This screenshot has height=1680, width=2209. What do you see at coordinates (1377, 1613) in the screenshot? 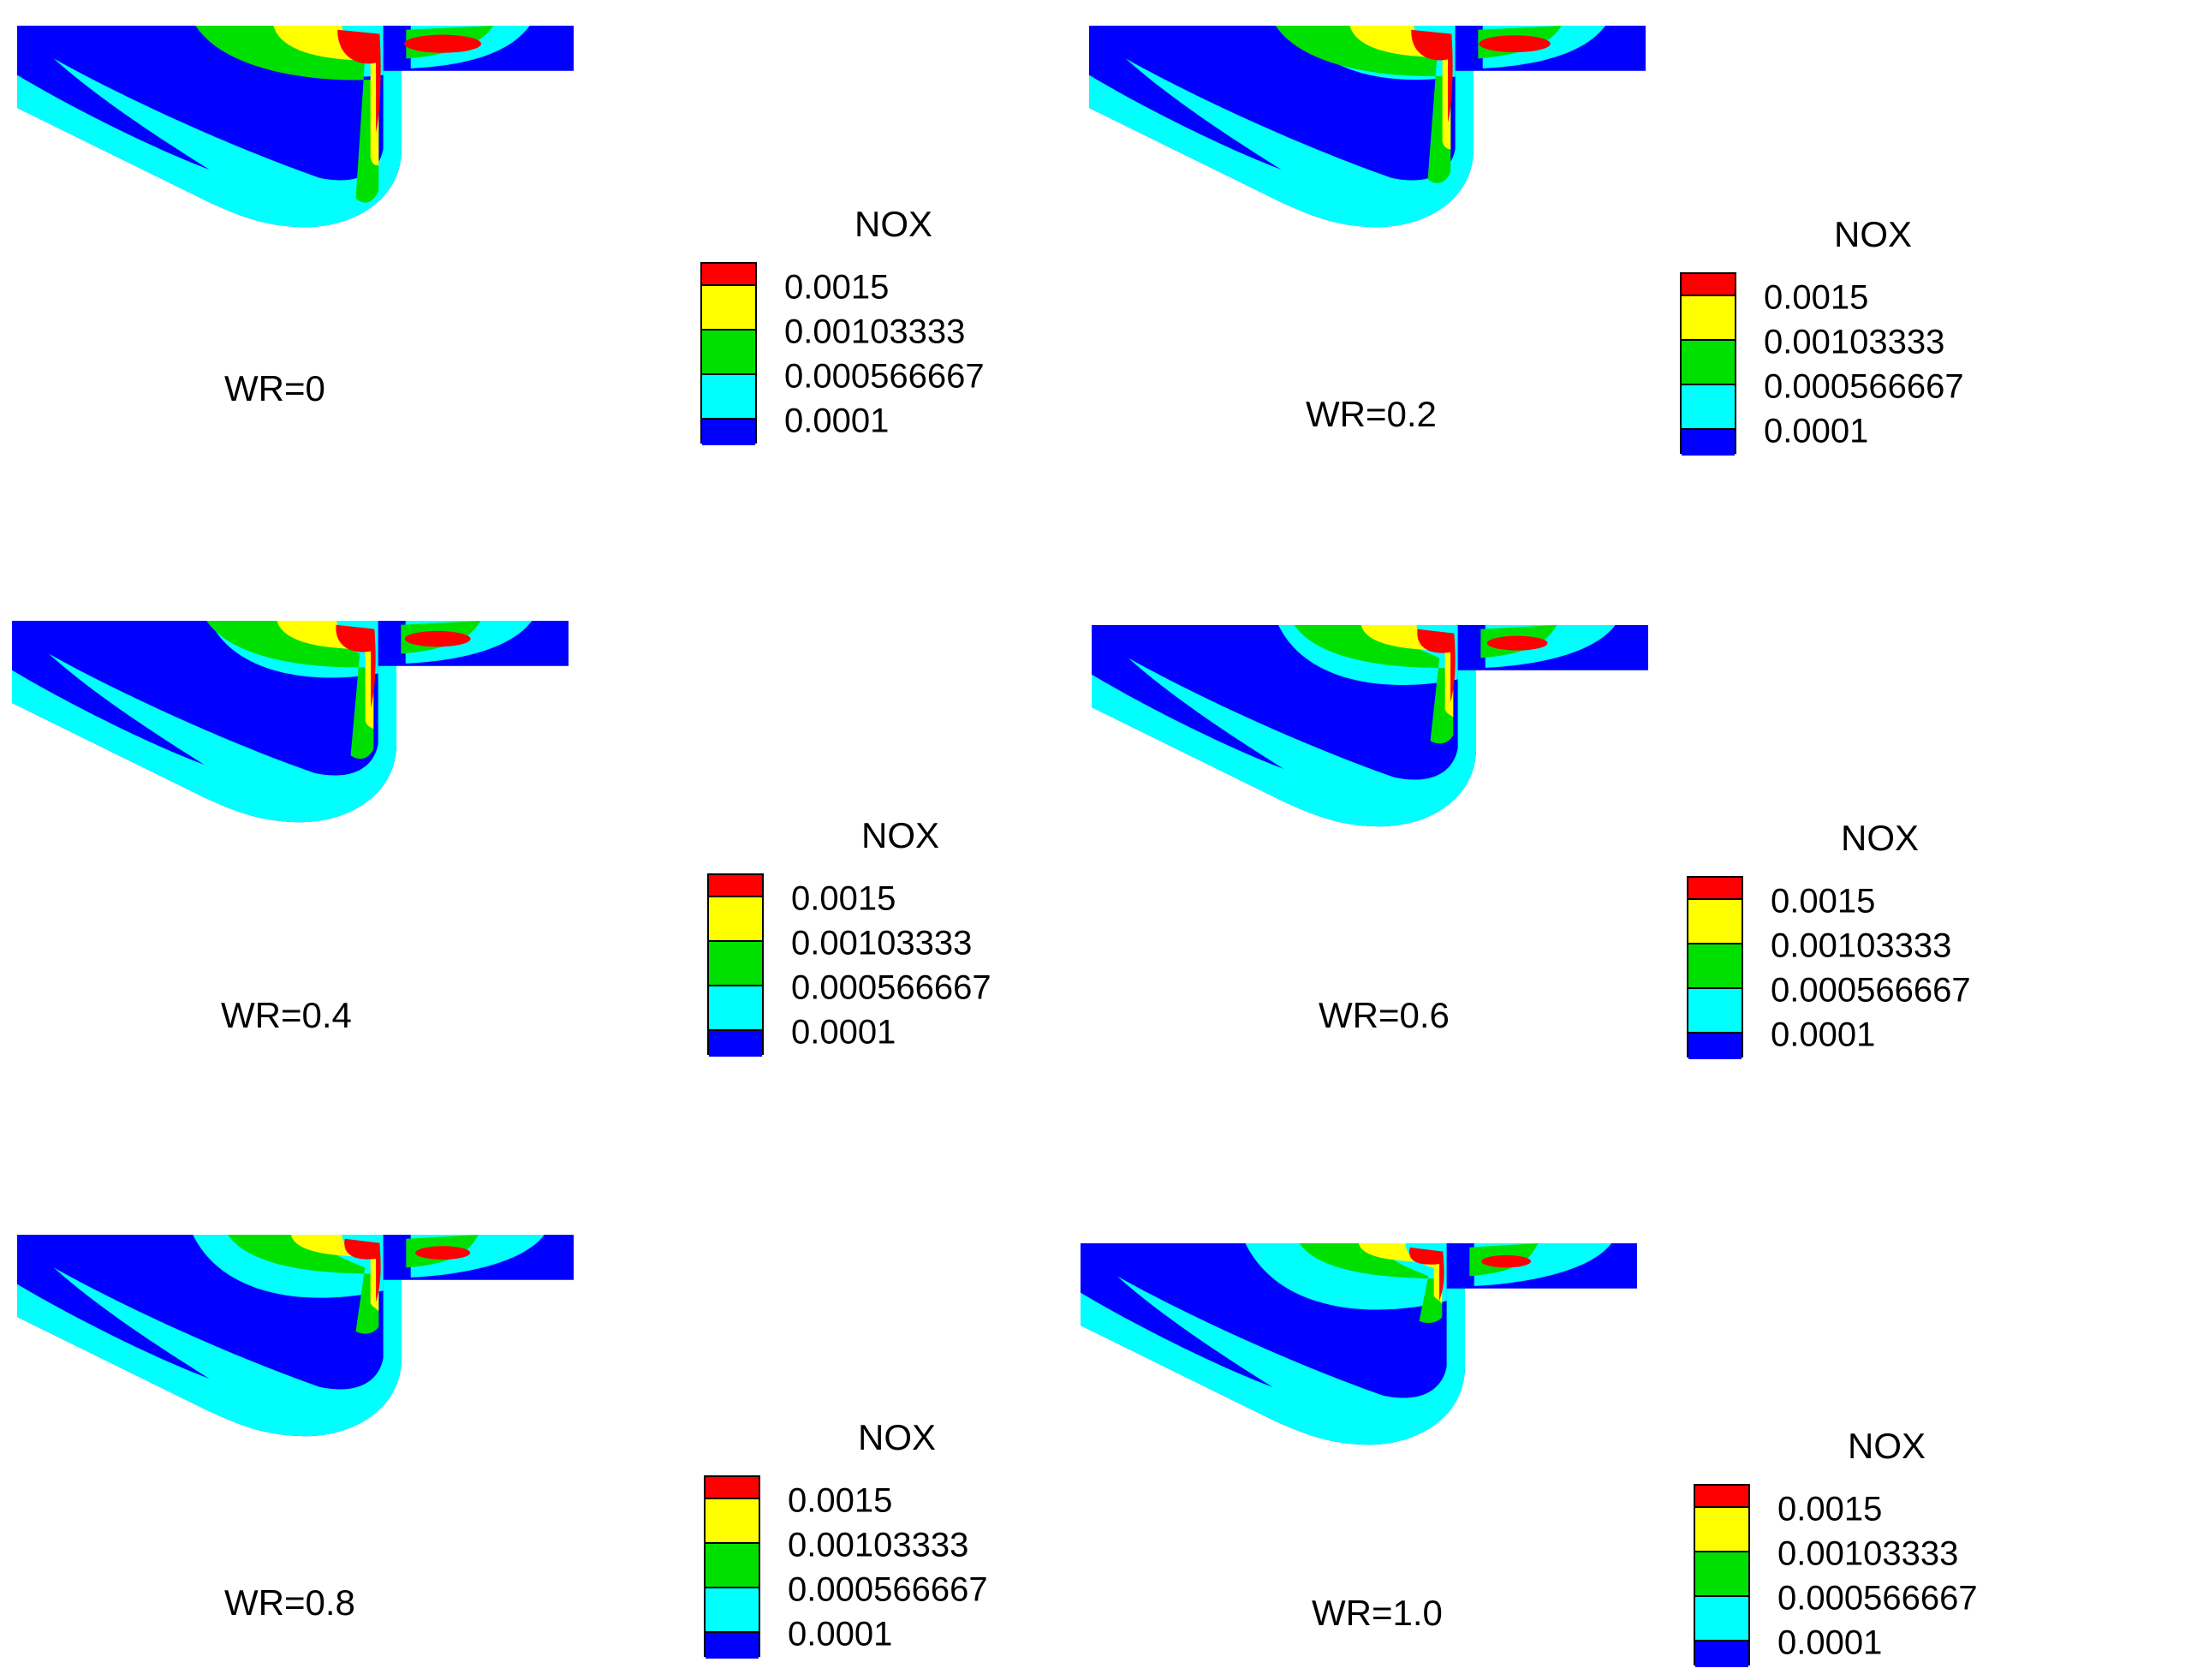
I see `water-ratio-label: WR=1.0` at bounding box center [1377, 1613].